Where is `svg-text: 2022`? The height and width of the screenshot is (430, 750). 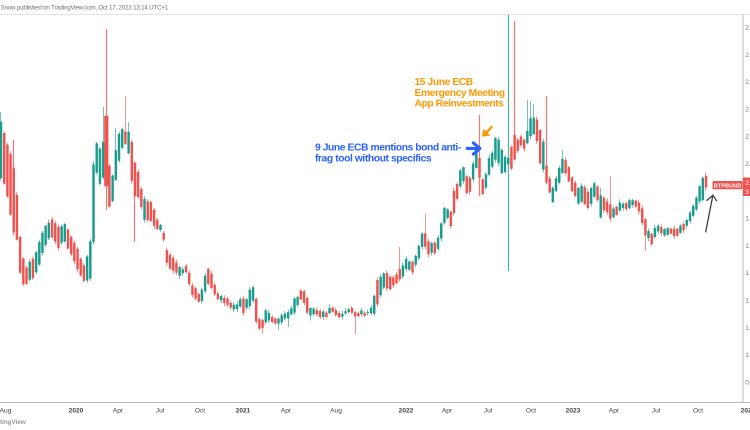
svg-text: 2022 is located at coordinates (406, 411).